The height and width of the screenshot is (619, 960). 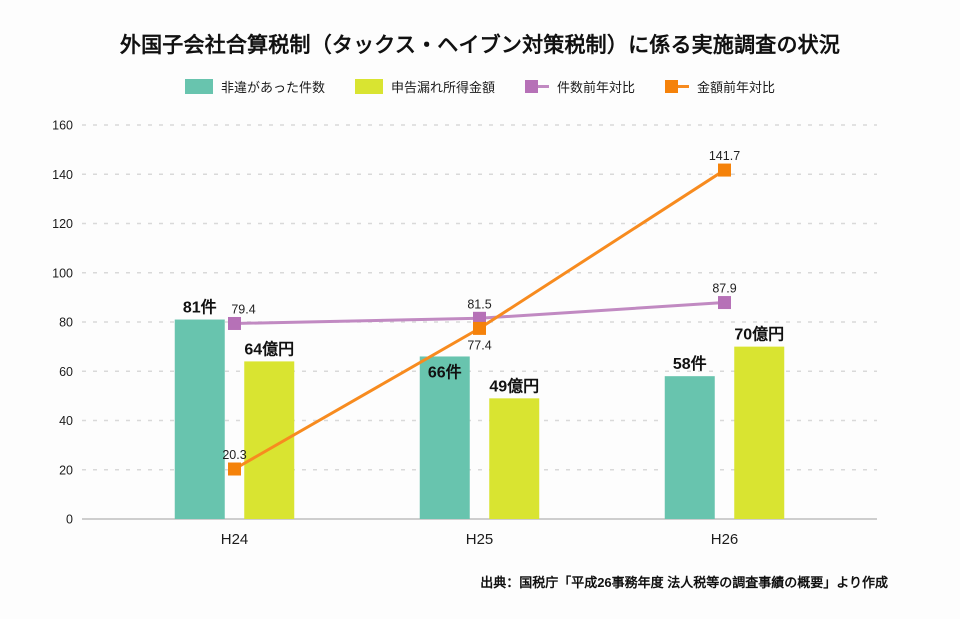 What do you see at coordinates (199, 419) in the screenshot?
I see `bar-h24-series0` at bounding box center [199, 419].